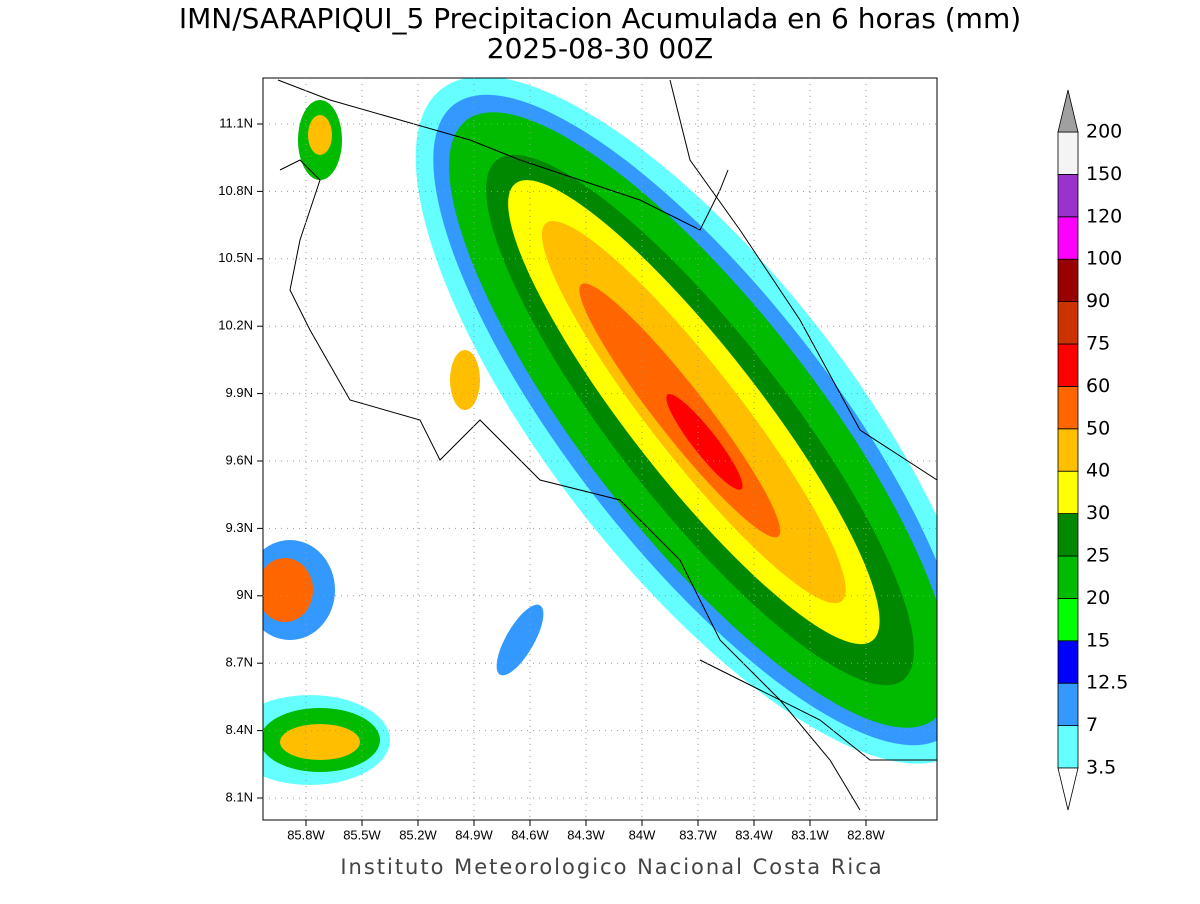 Image resolution: width=1200 pixels, height=904 pixels. I want to click on colorbar-label: 90, so click(1098, 301).